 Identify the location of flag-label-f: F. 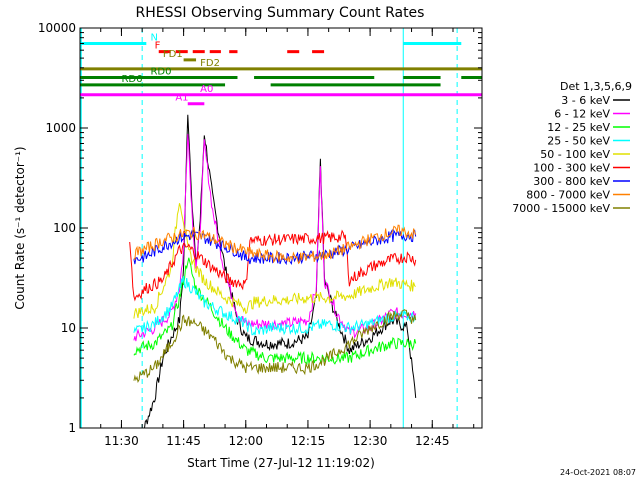
(158, 46).